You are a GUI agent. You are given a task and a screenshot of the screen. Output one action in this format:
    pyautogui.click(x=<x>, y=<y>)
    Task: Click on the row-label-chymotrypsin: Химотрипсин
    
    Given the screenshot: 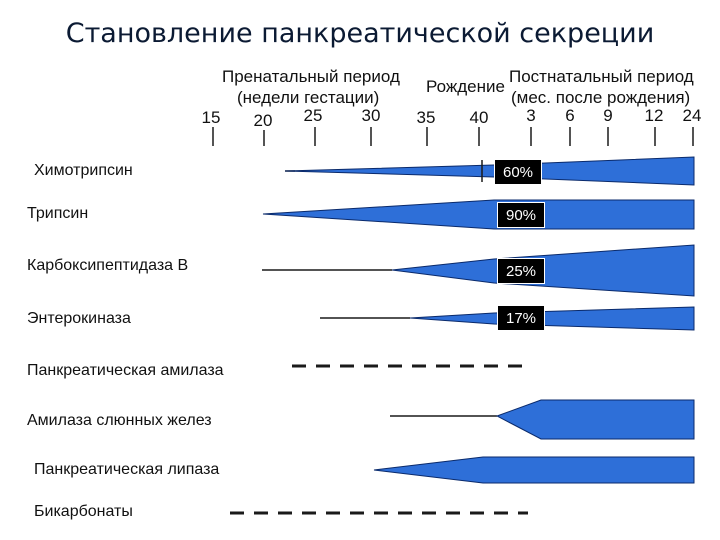 What is the action you would take?
    pyautogui.click(x=83, y=170)
    